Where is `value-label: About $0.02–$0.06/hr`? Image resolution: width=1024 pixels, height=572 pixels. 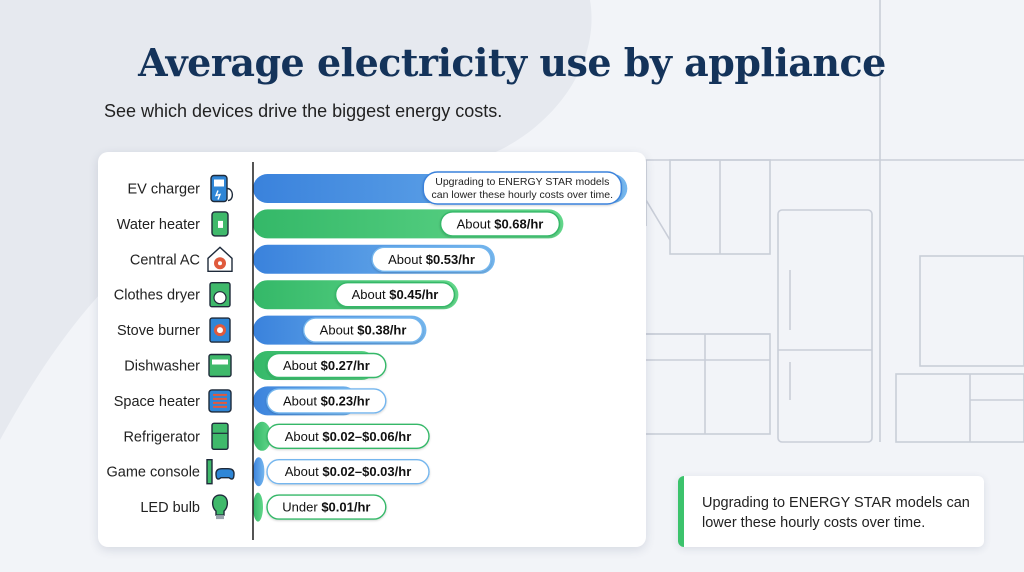 value-label: About $0.02–$0.06/hr is located at coordinates (348, 436).